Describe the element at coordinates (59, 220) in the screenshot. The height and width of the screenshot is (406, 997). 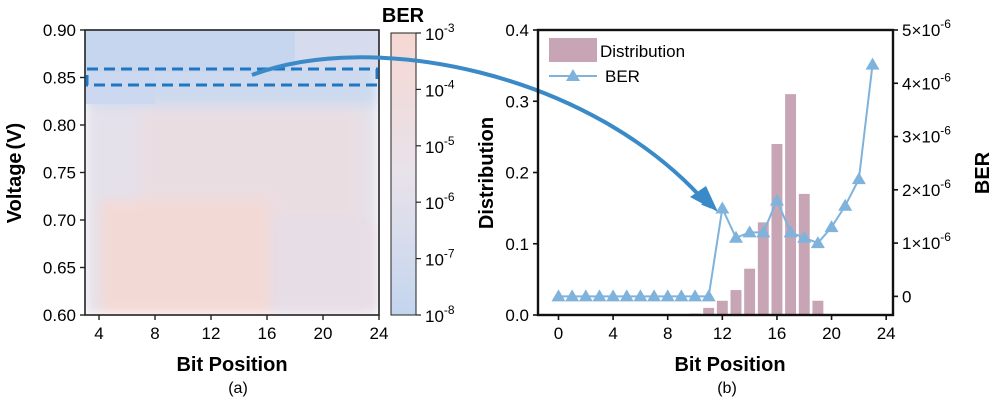
I see `heatmap-y-tick-label: 0.70` at that location.